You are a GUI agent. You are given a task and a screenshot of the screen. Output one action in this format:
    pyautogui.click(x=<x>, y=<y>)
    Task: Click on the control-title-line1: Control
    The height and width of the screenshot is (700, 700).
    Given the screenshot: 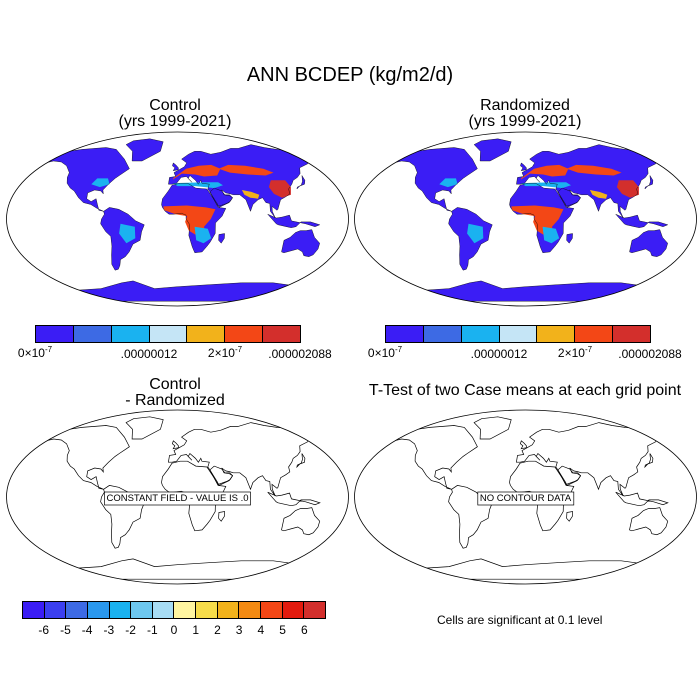 What is the action you would take?
    pyautogui.click(x=175, y=105)
    